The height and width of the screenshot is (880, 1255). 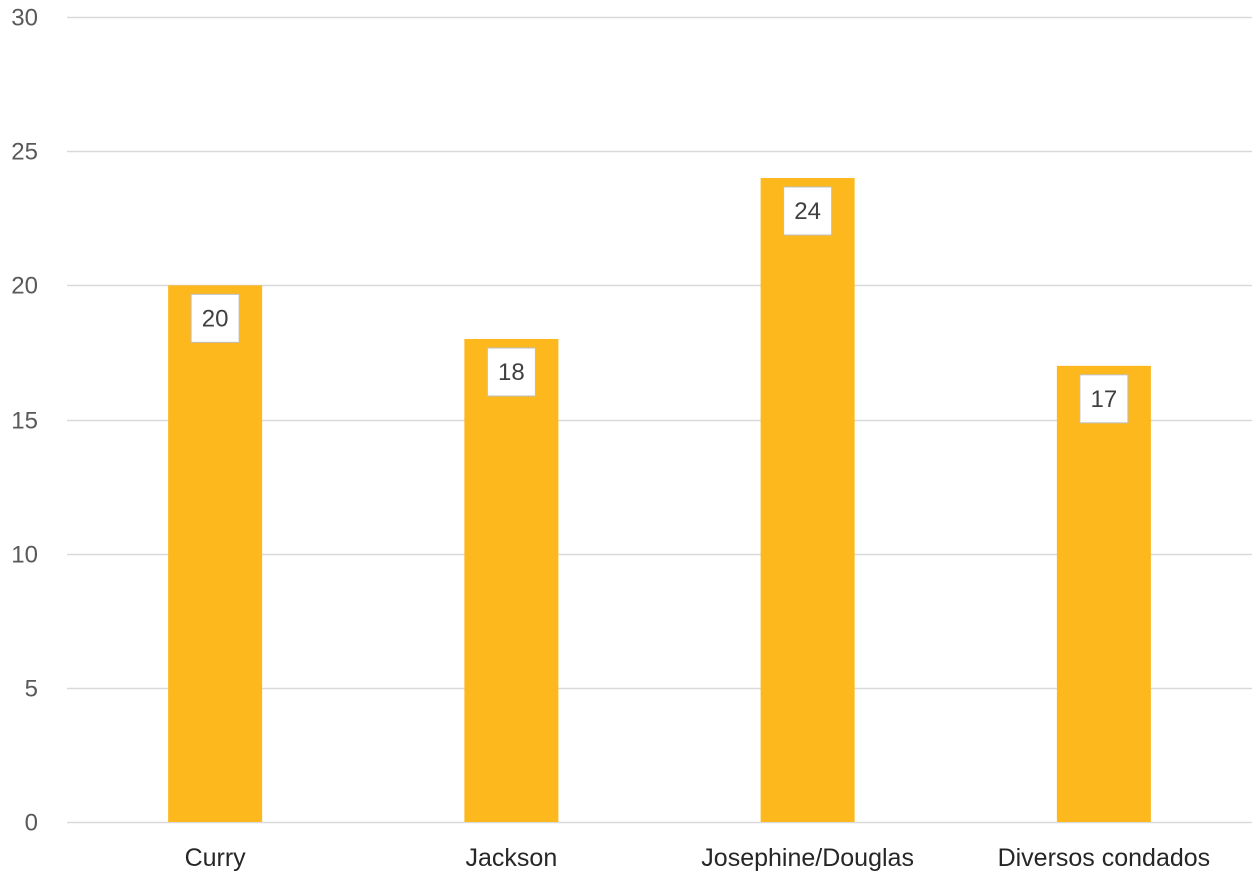 What do you see at coordinates (31, 823) in the screenshot?
I see `y-tick-label-0: 0` at bounding box center [31, 823].